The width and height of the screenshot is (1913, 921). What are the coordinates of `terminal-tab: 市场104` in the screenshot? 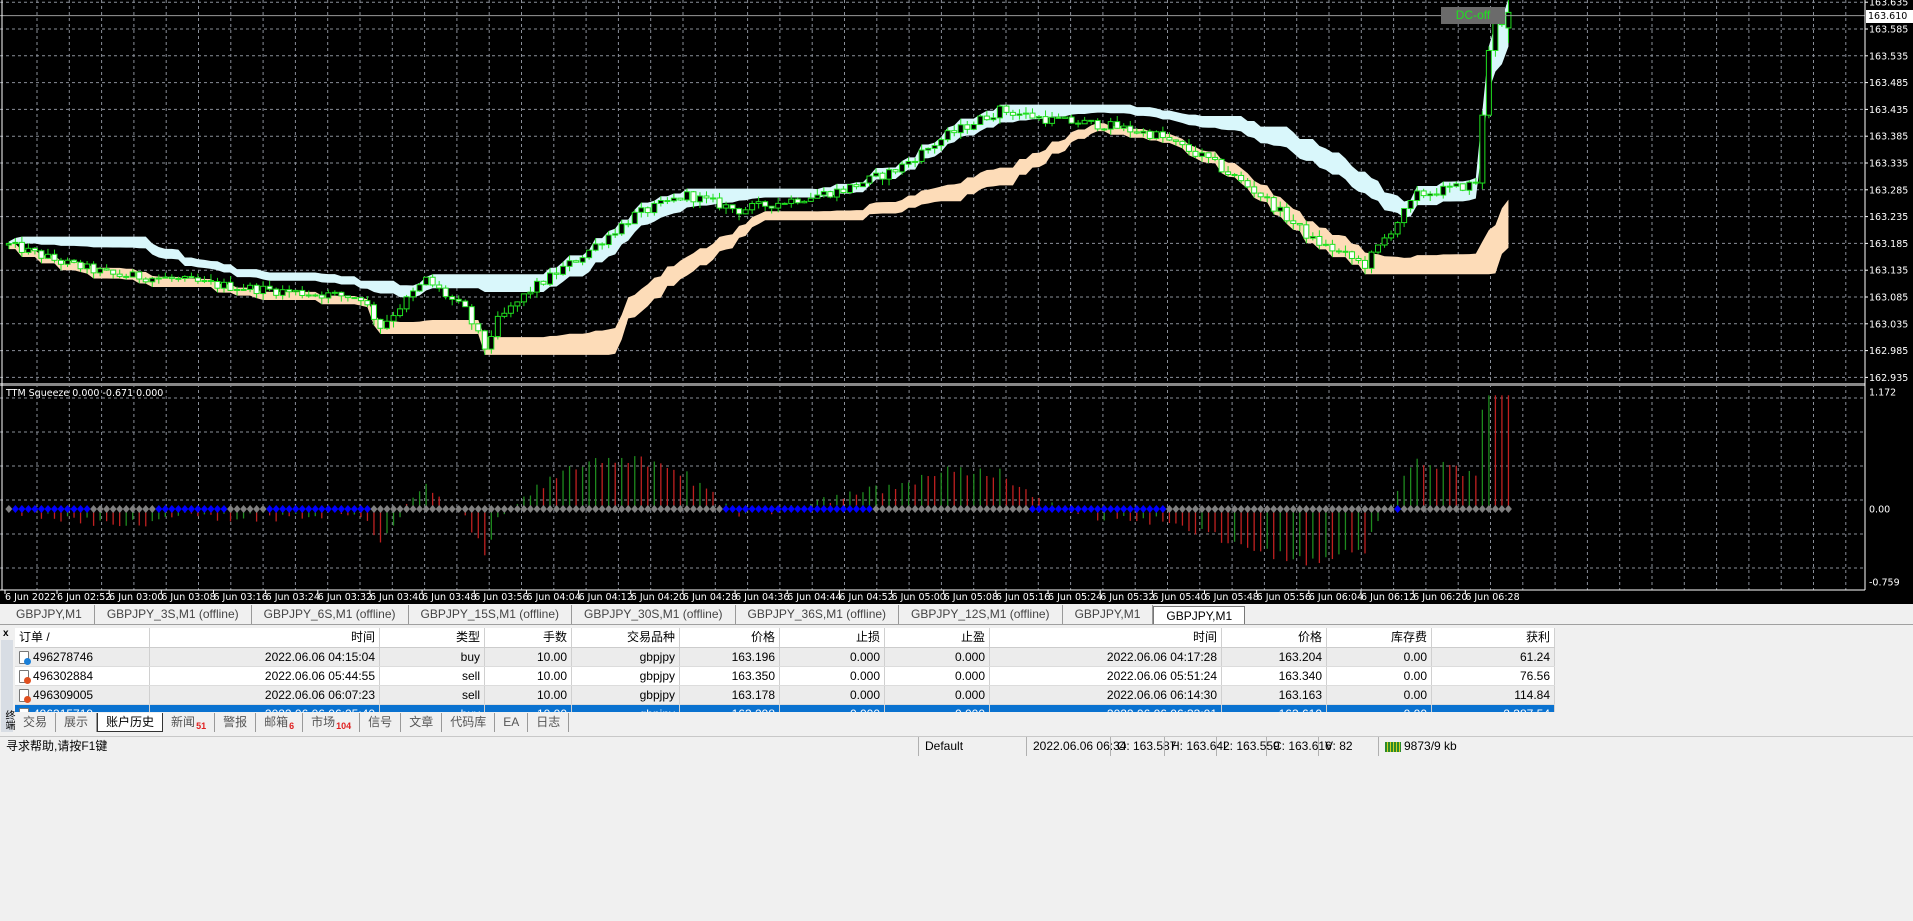 It's located at (332, 722).